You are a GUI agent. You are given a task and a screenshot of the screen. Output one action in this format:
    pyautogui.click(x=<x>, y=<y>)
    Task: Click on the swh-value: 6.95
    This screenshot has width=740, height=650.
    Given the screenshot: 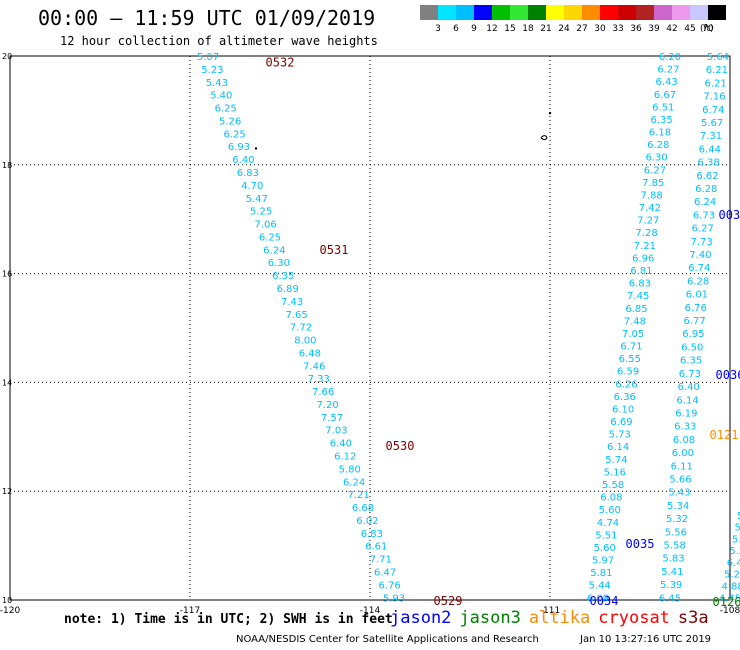 What is the action you would take?
    pyautogui.click(x=693, y=334)
    